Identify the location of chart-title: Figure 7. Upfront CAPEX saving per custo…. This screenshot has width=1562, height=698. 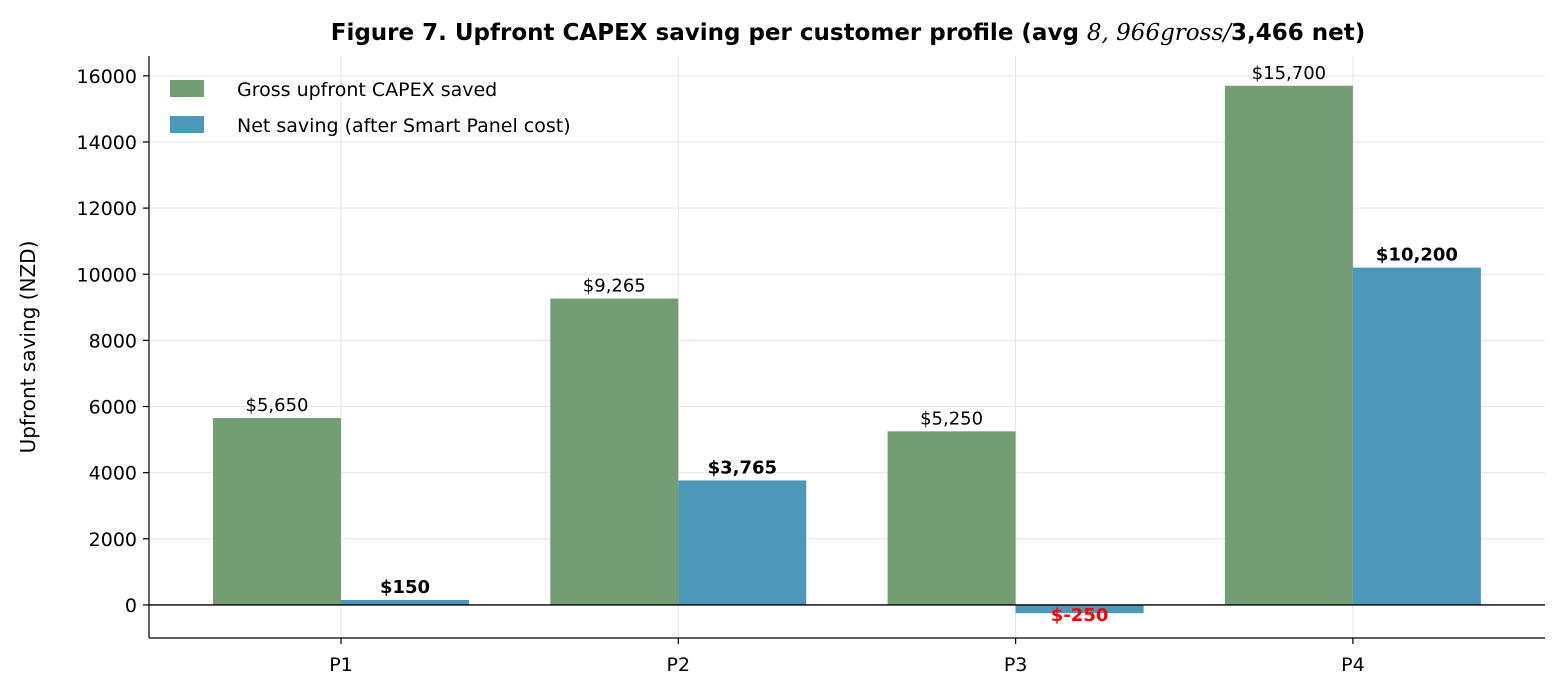
(848, 33).